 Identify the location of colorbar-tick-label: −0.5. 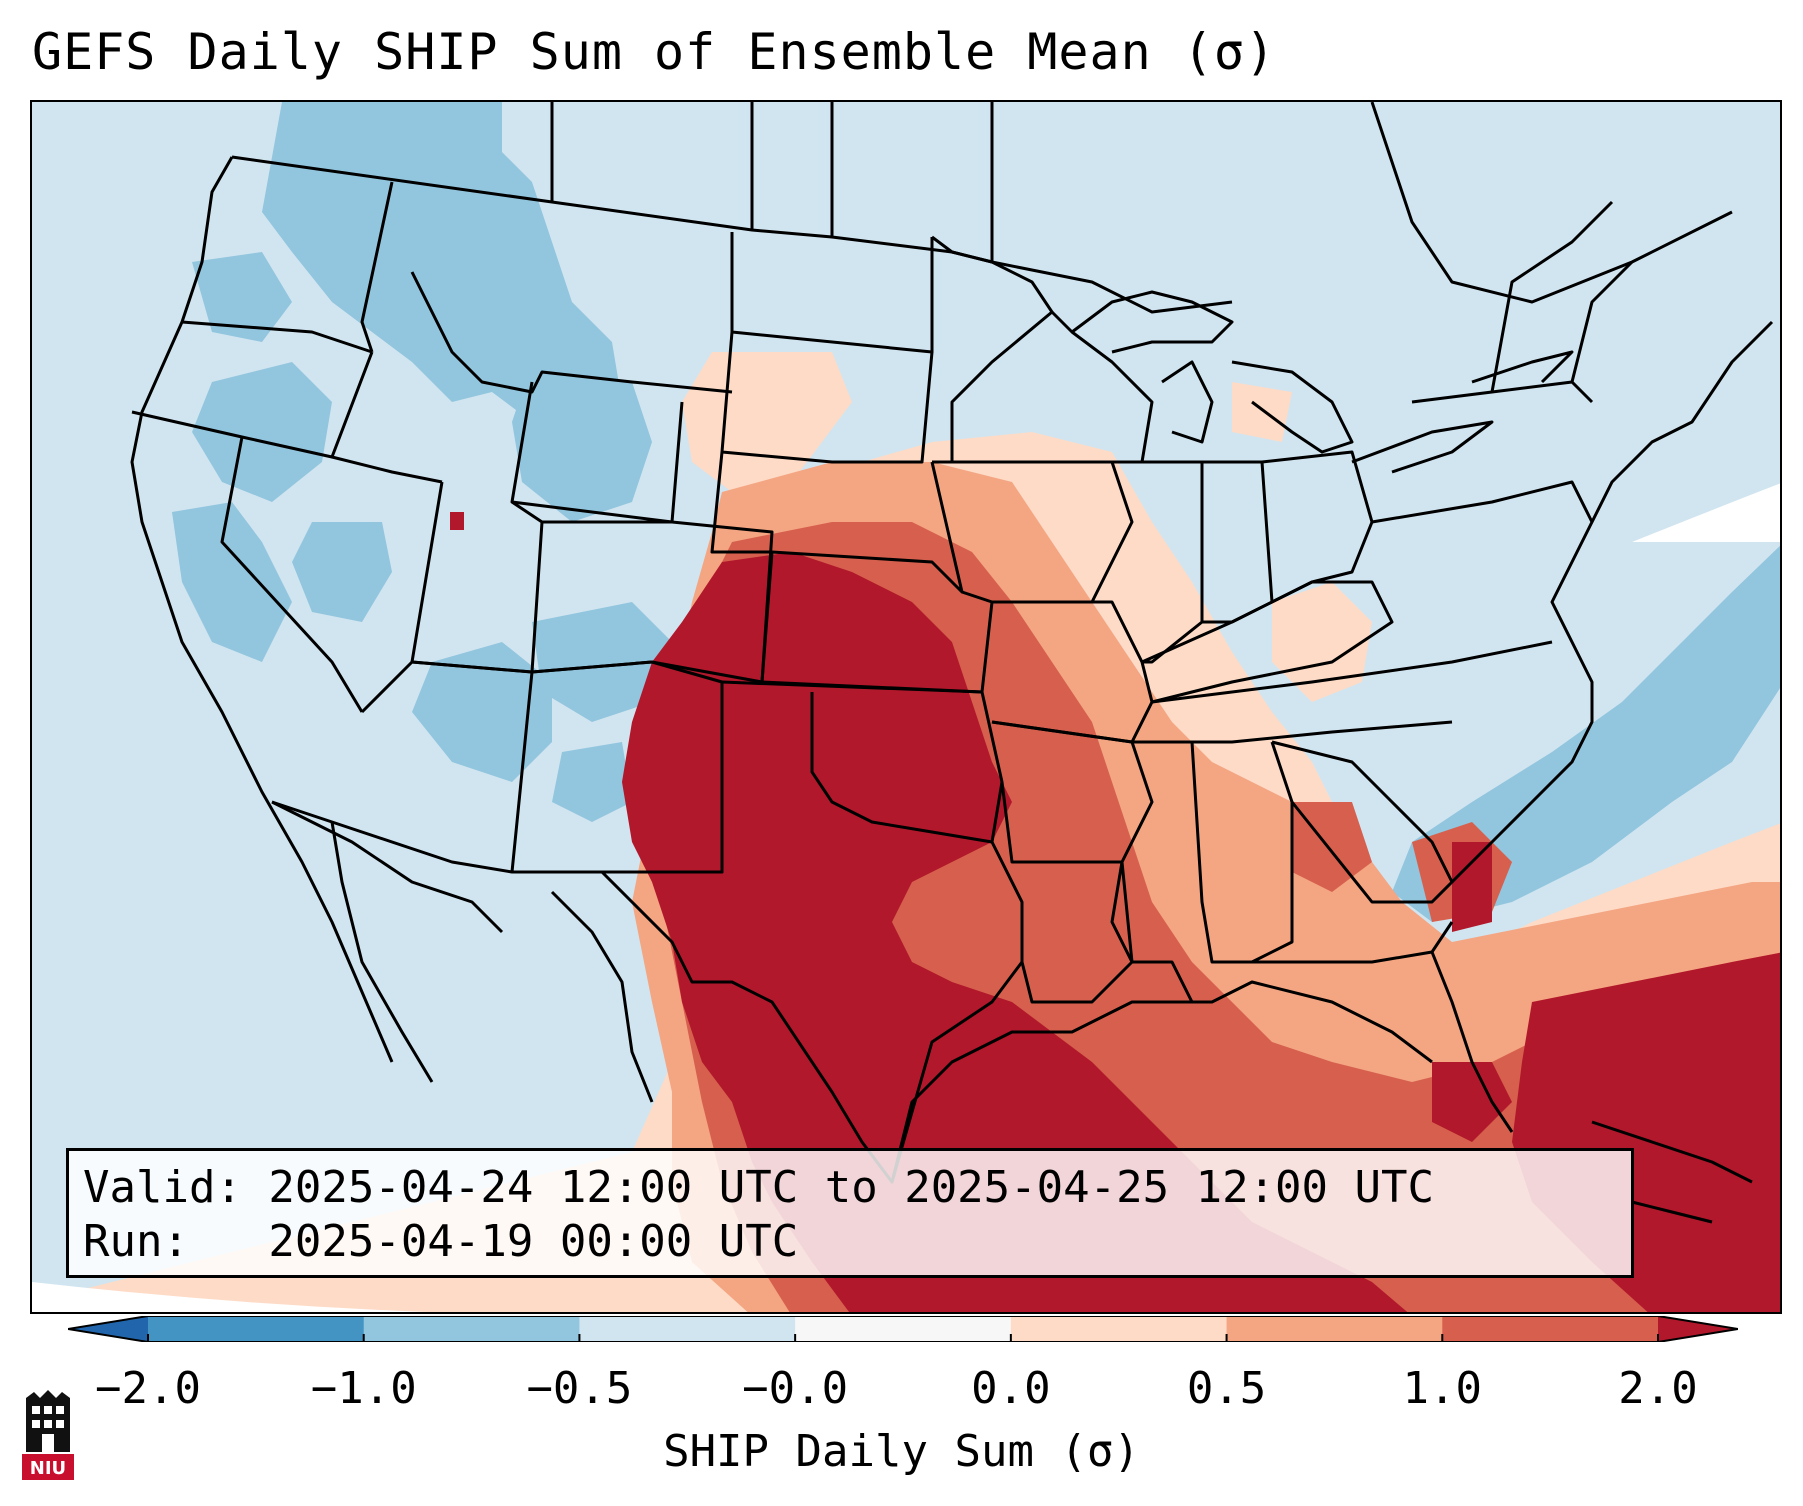
(579, 1388).